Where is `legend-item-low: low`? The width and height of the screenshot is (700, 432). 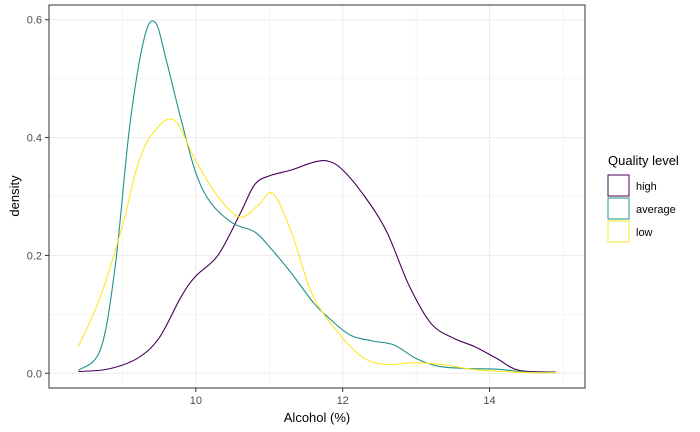
legend-item-low: low is located at coordinates (630, 231).